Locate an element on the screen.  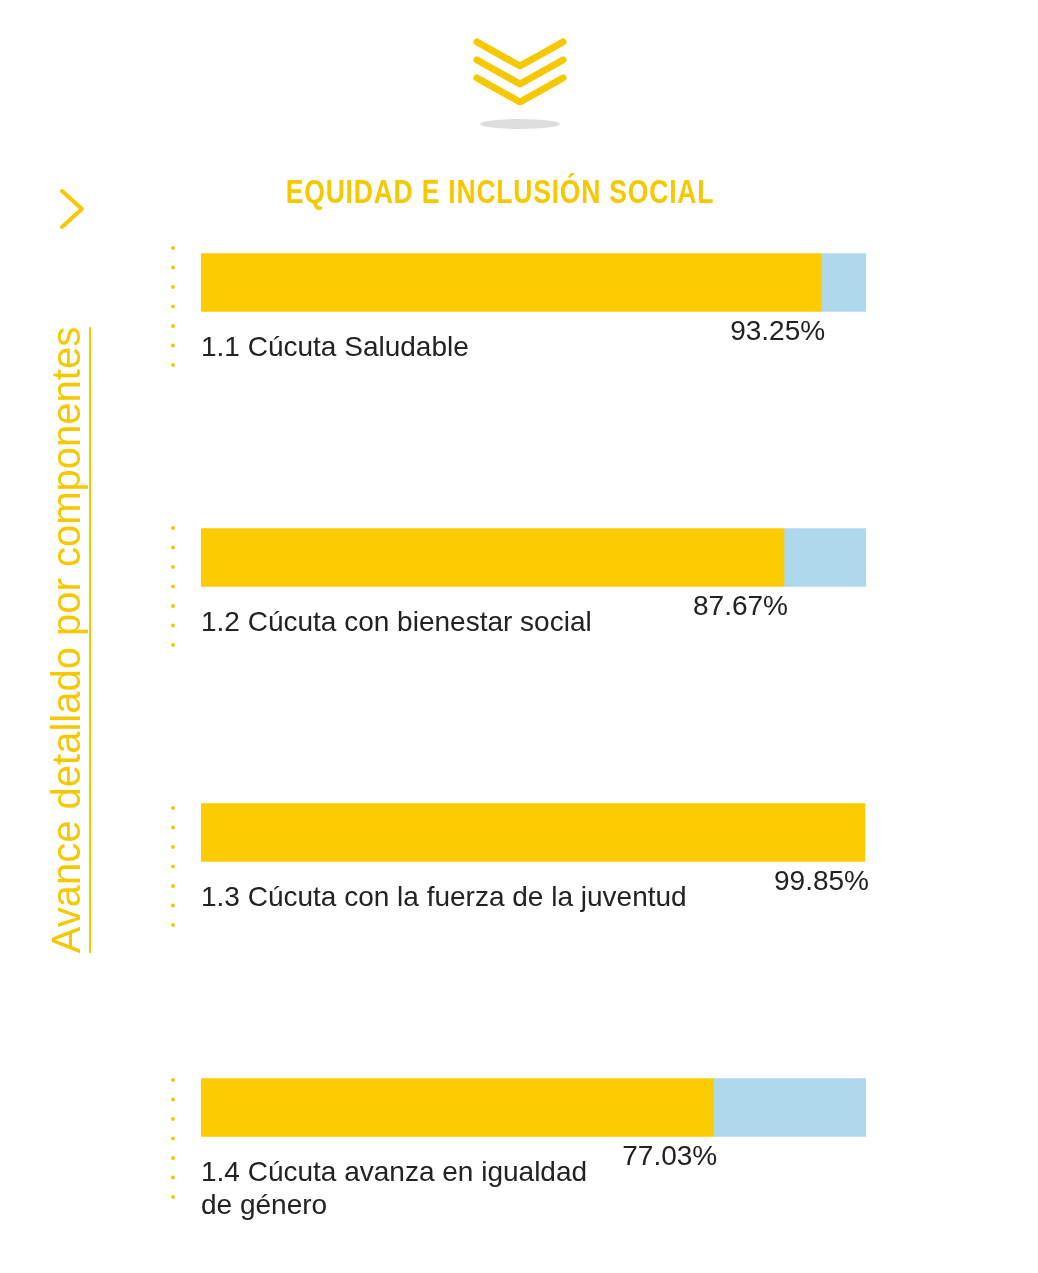
chart-title: EQUIDAD E INCLUSIÓN SOCIAL is located at coordinates (500, 191).